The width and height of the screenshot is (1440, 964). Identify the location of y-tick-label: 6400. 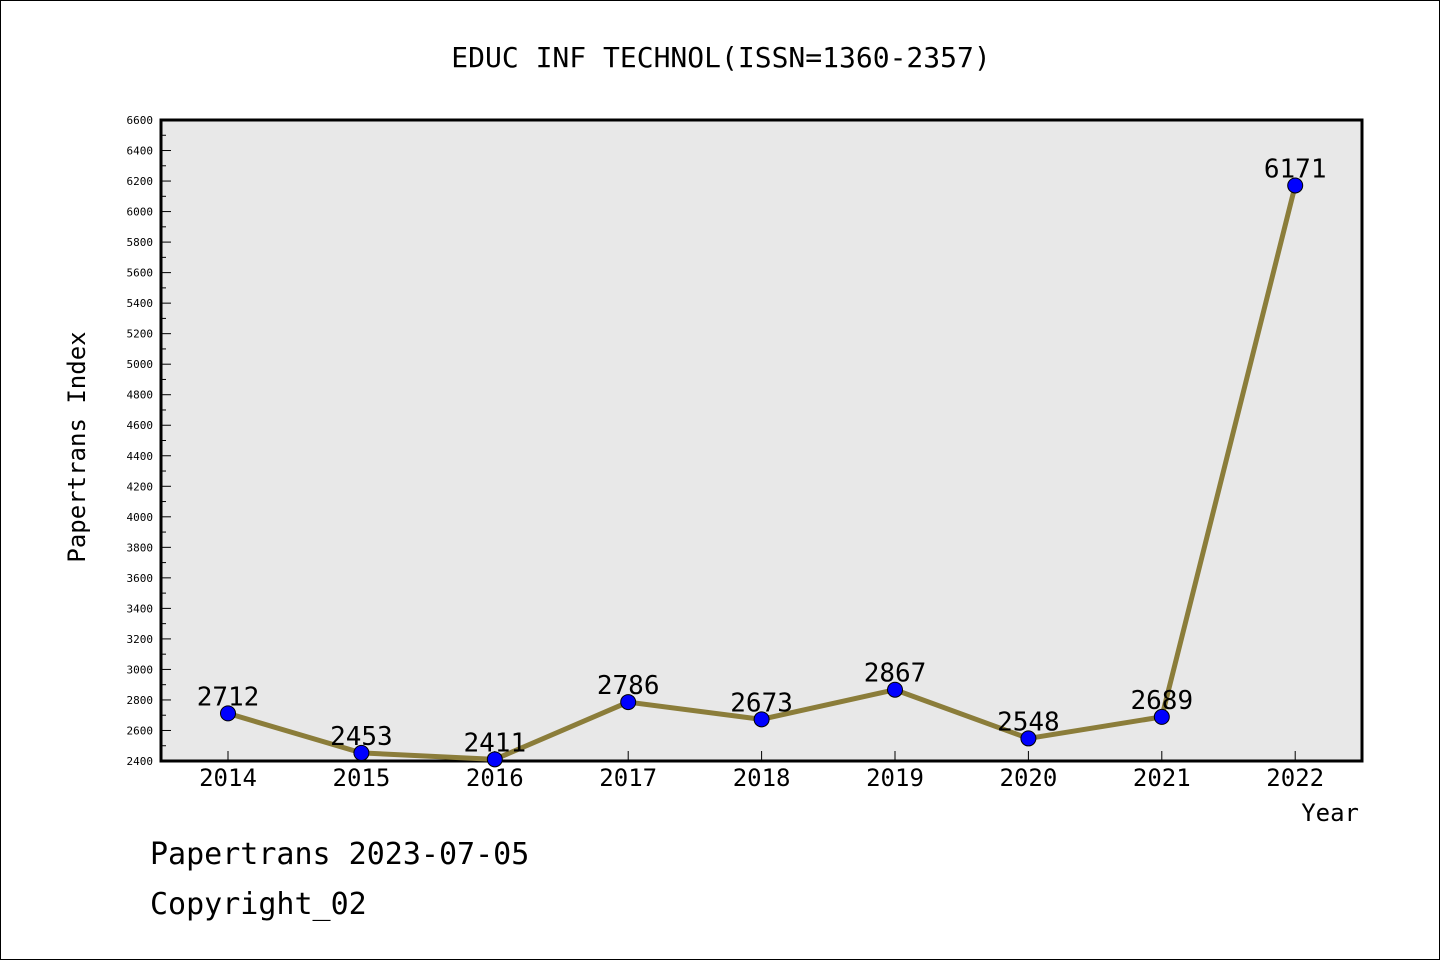
(140, 151).